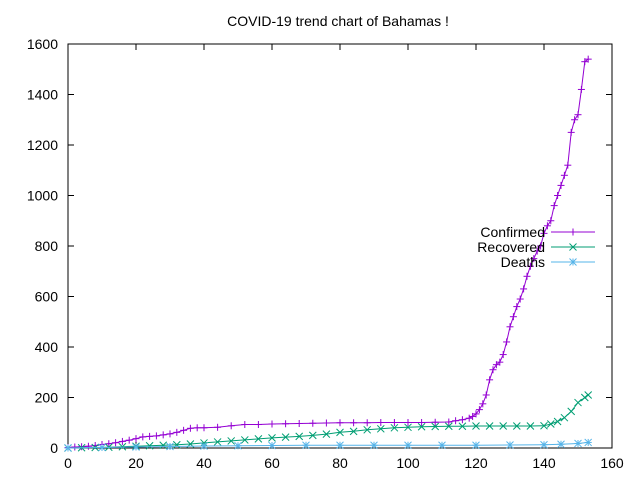  What do you see at coordinates (42, 145) in the screenshot?
I see `y-tick-label: 1200` at bounding box center [42, 145].